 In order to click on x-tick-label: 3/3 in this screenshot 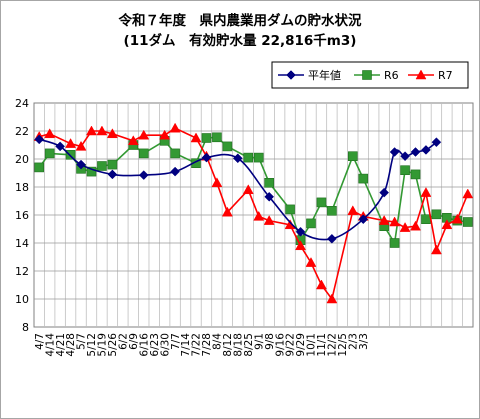, I will do `click(364, 341)`.